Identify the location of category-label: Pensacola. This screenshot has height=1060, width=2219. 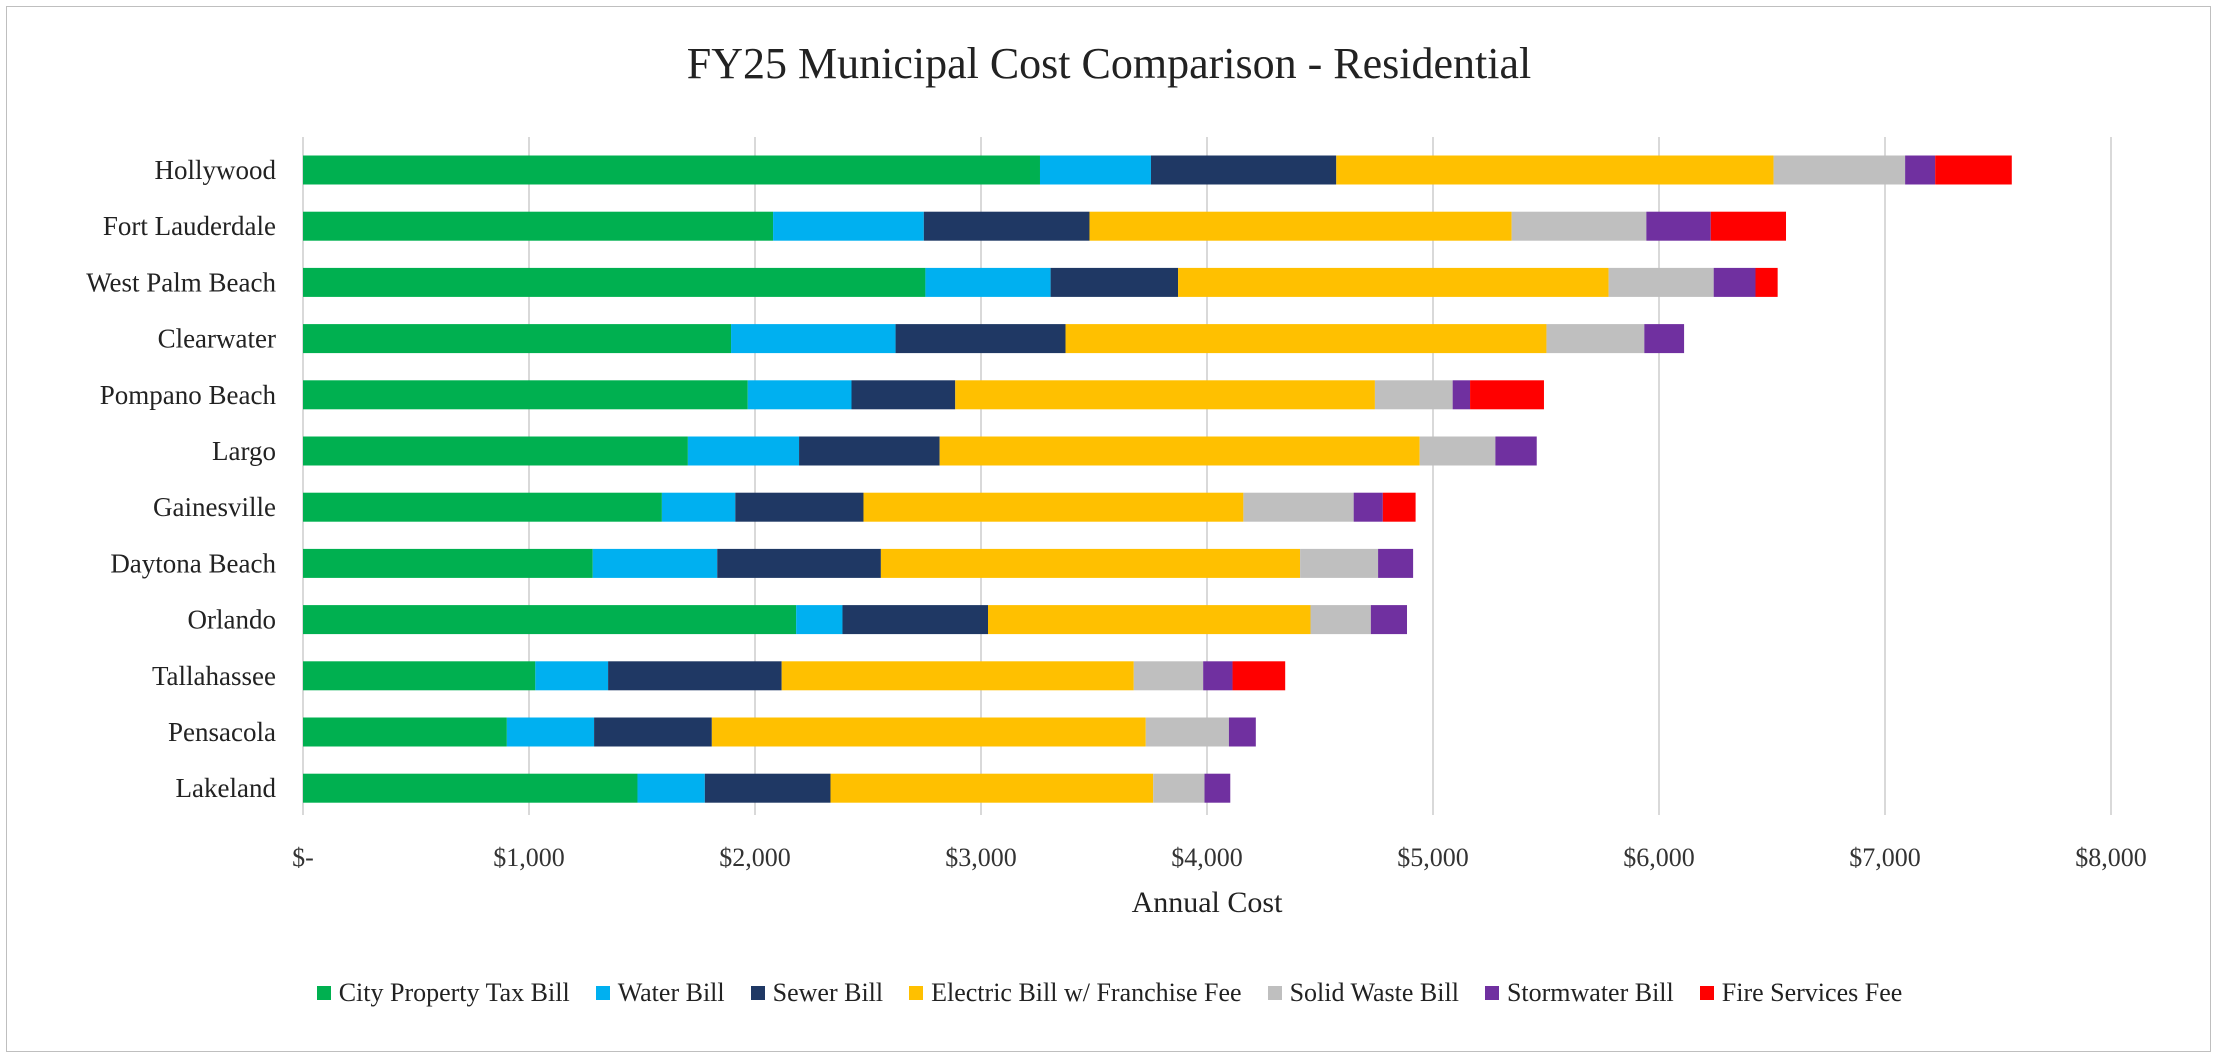
(222, 732).